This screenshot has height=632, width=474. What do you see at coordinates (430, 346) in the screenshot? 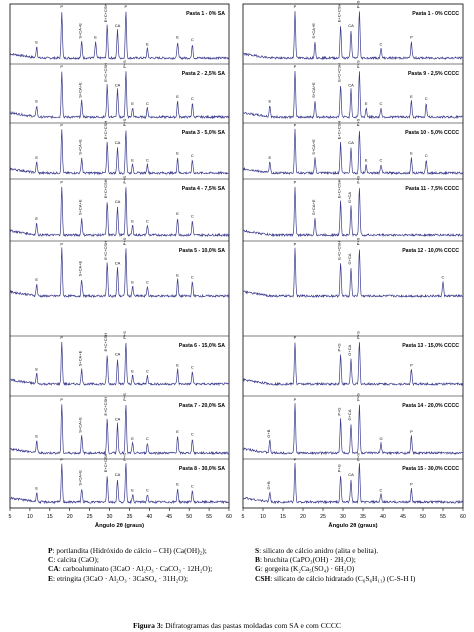
I see `series-label: Pasta 13 - 15,0% CCCC` at bounding box center [430, 346].